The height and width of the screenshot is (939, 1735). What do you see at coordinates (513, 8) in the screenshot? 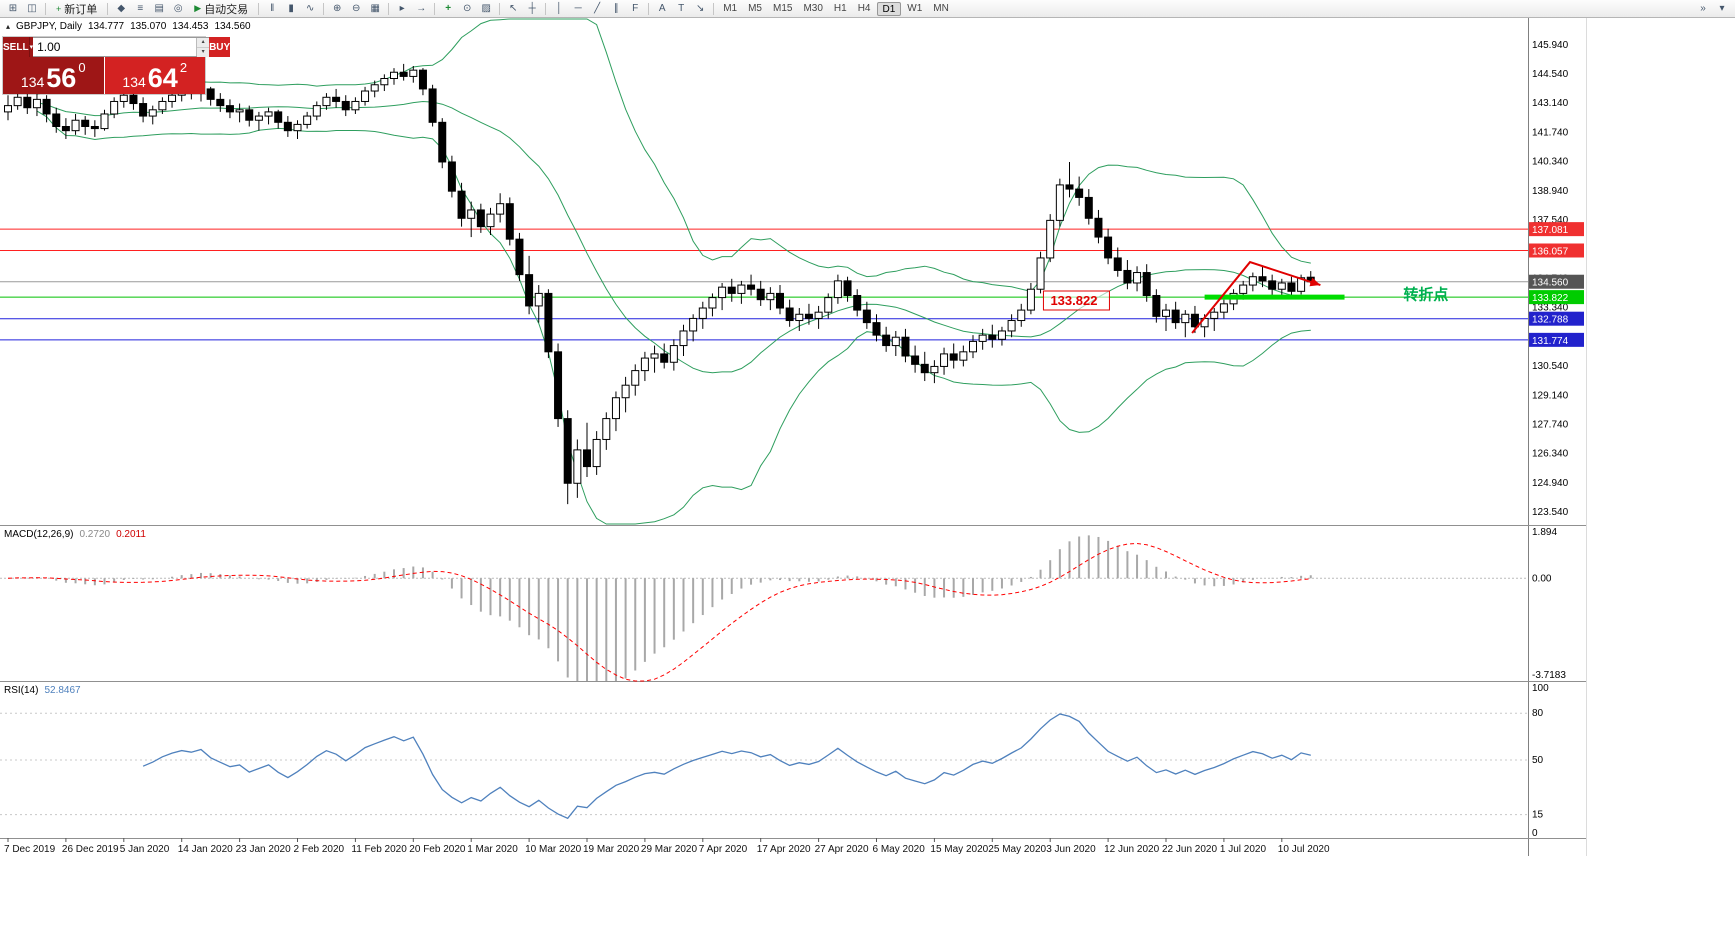
I see `cursor-icon: ↖` at bounding box center [513, 8].